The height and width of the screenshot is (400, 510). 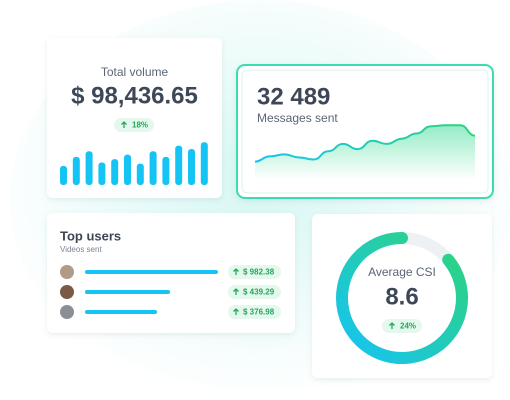 What do you see at coordinates (135, 72) in the screenshot?
I see `label: Total volume` at bounding box center [135, 72].